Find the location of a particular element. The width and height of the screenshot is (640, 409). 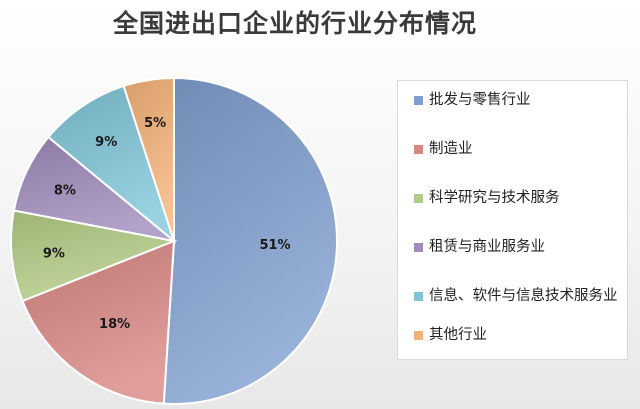

data-label: 18% is located at coordinates (114, 324).